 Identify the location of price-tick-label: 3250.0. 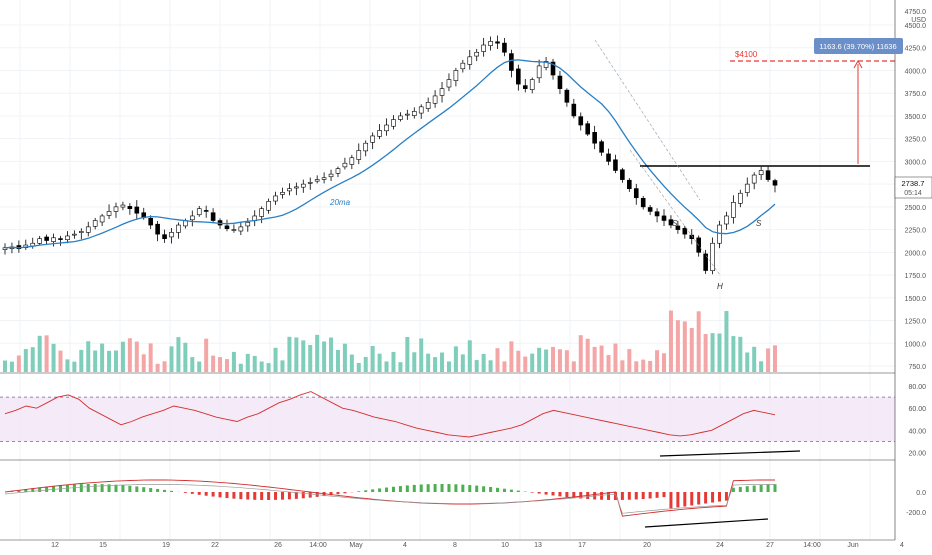
(916, 140).